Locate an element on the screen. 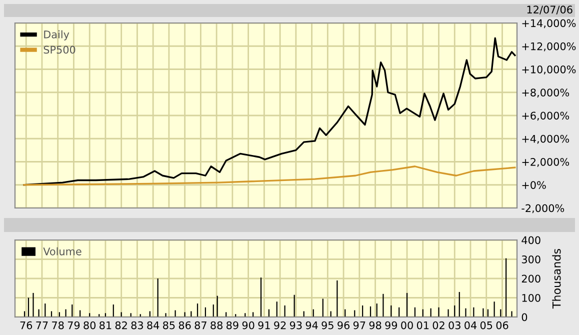 This screenshot has height=335, width=579. y-tick-label: 100 is located at coordinates (531, 298).